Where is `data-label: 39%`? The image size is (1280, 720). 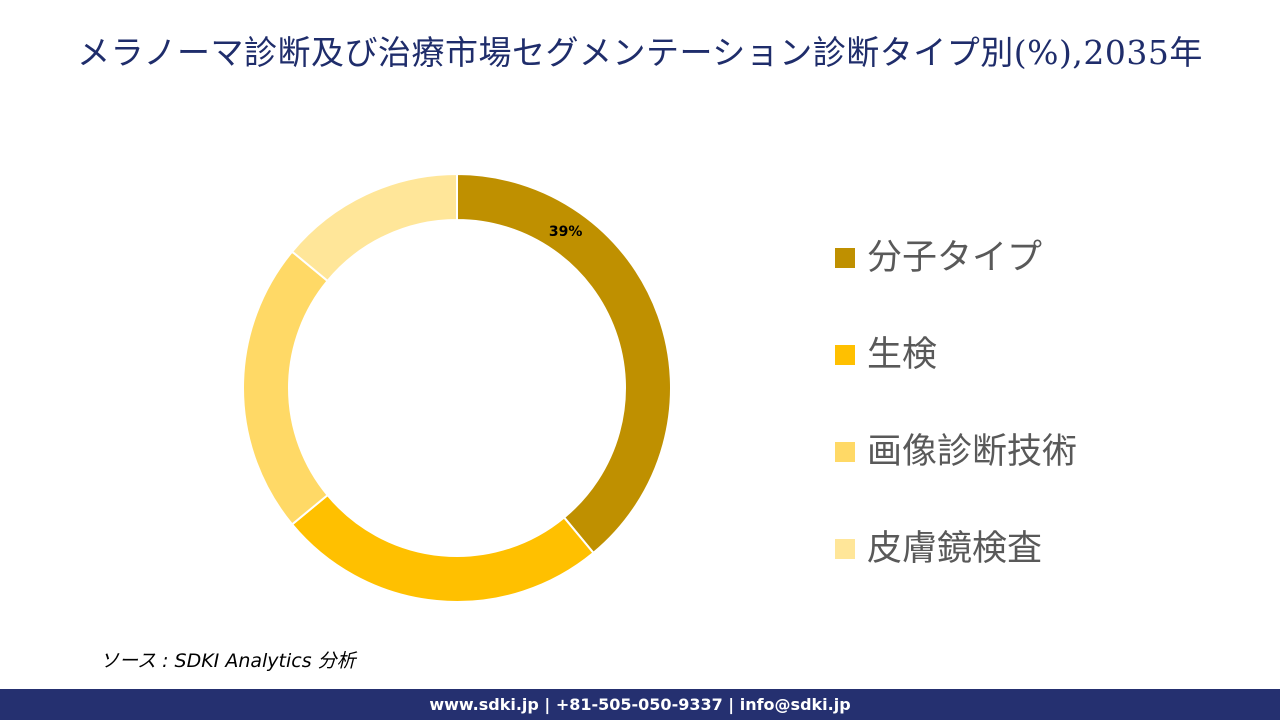 data-label: 39% is located at coordinates (566, 232).